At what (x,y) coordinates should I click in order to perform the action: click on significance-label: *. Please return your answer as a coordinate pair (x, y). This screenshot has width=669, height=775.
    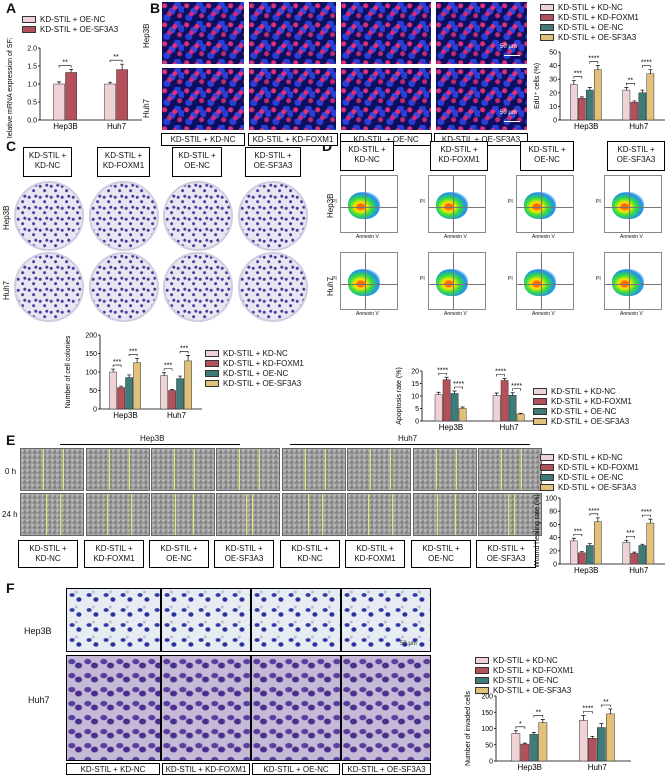
    Looking at the image, I should click on (520, 724).